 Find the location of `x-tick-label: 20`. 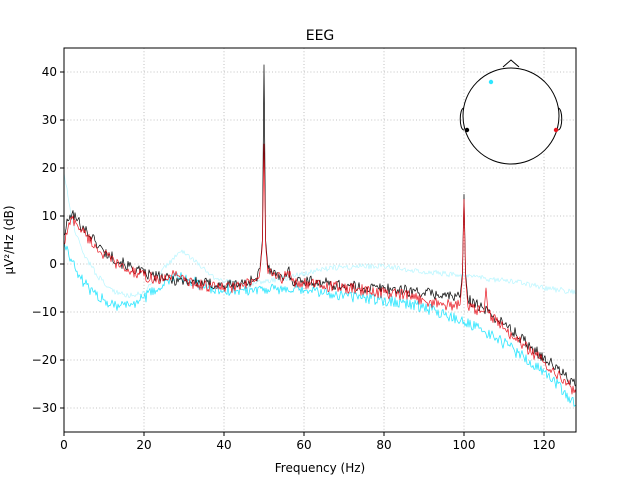

x-tick-label: 20 is located at coordinates (143, 445).